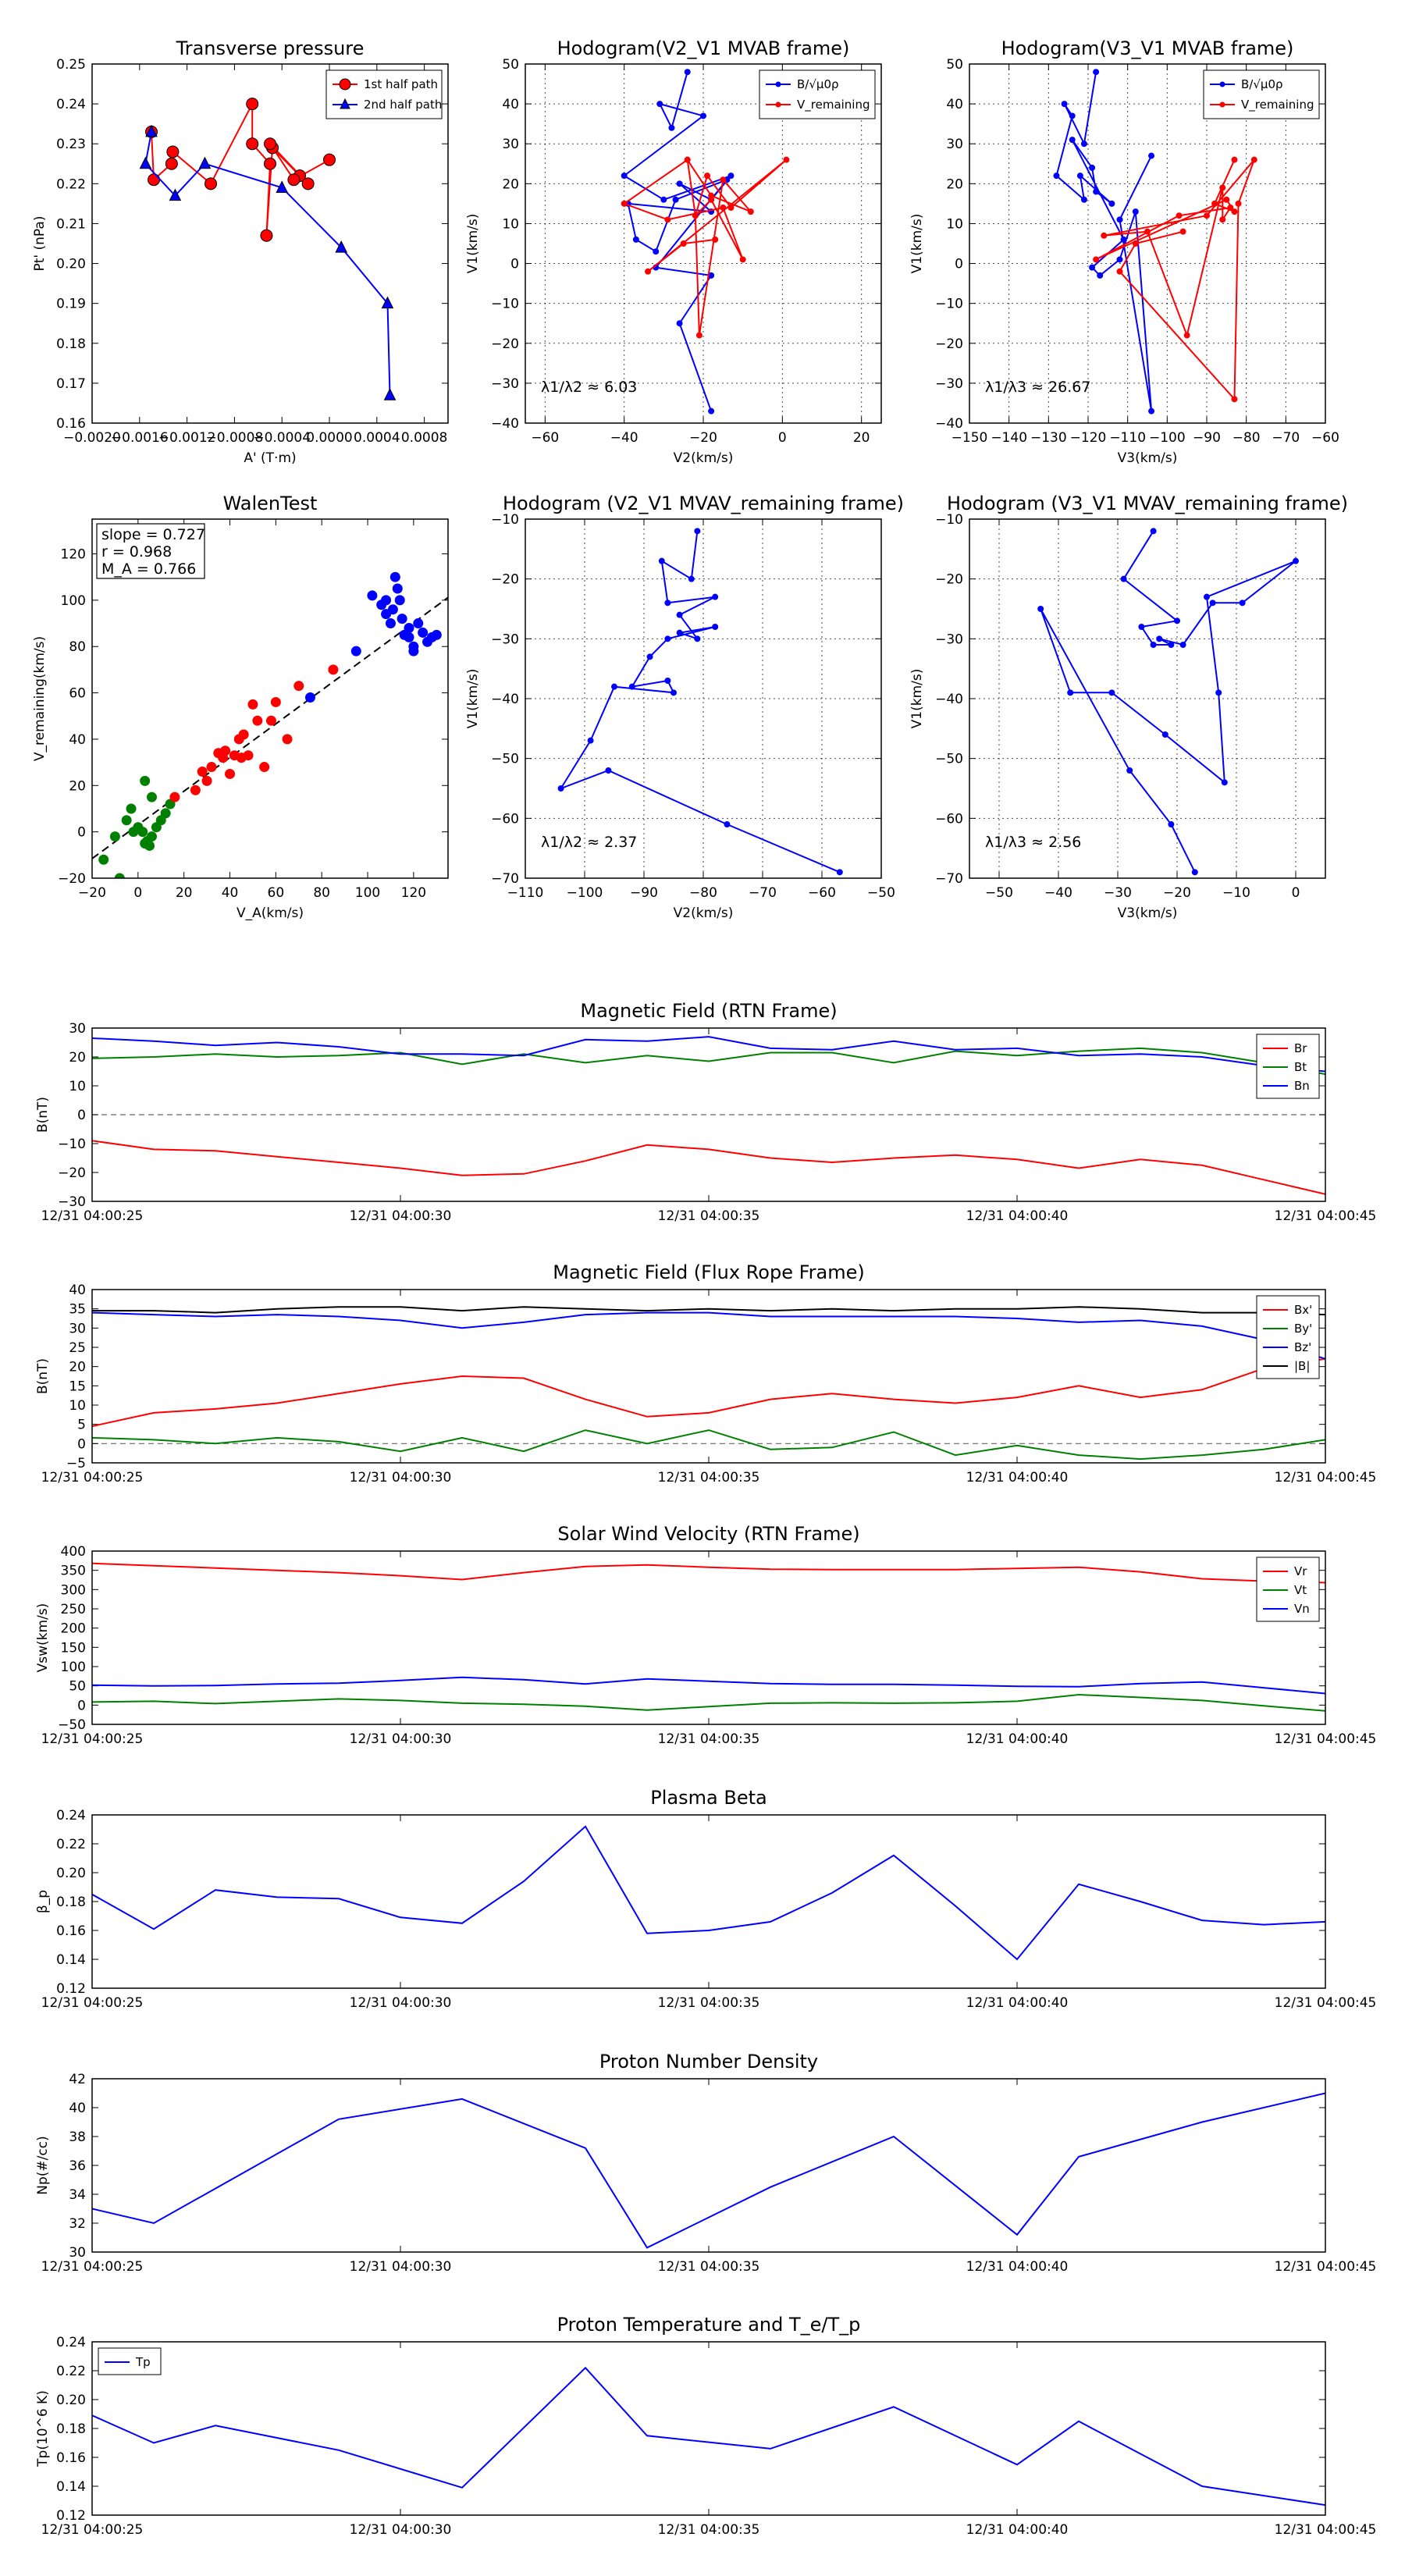 The image size is (1405, 2576). What do you see at coordinates (1326, 2530) in the screenshot?
I see `x-tick-label: 12/31 04:00:45` at bounding box center [1326, 2530].